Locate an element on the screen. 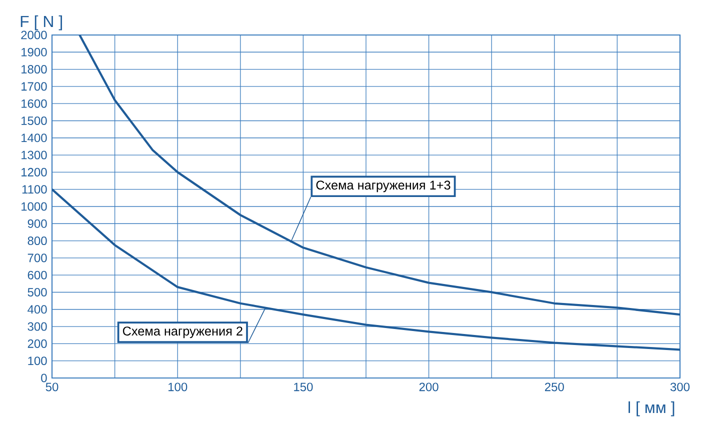 Image resolution: width=717 pixels, height=423 pixels. y-tick-label: 400 is located at coordinates (37, 309).